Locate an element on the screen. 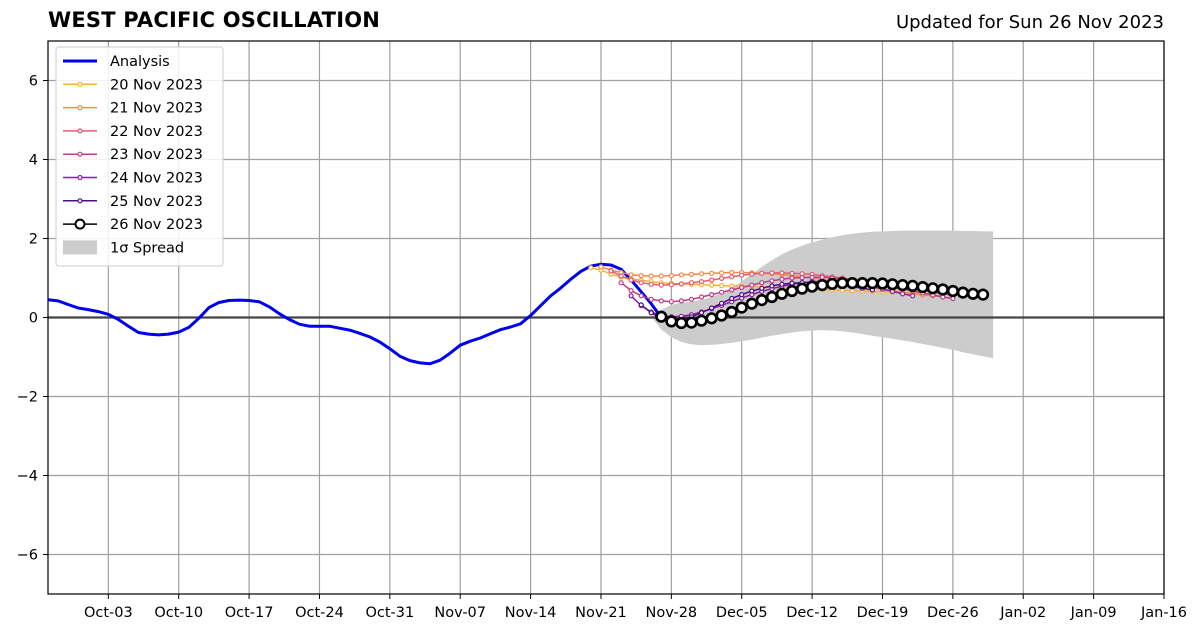 The height and width of the screenshot is (633, 1202). y-tick-label: 2 is located at coordinates (33, 240).